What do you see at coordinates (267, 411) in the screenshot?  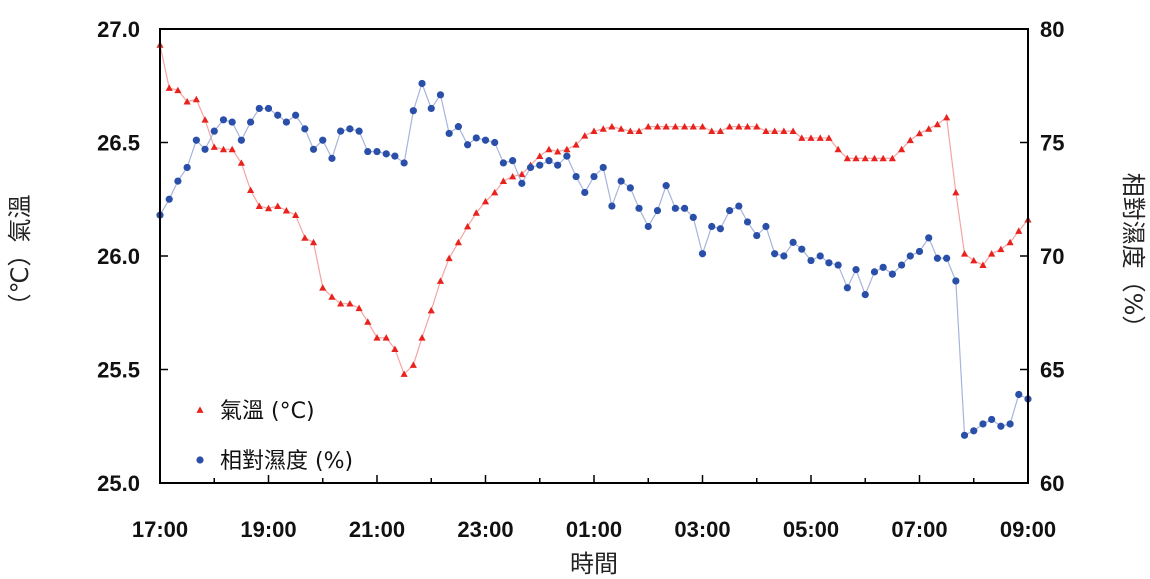 I see `legend-label-temperature: 氣溫 (°C)` at bounding box center [267, 411].